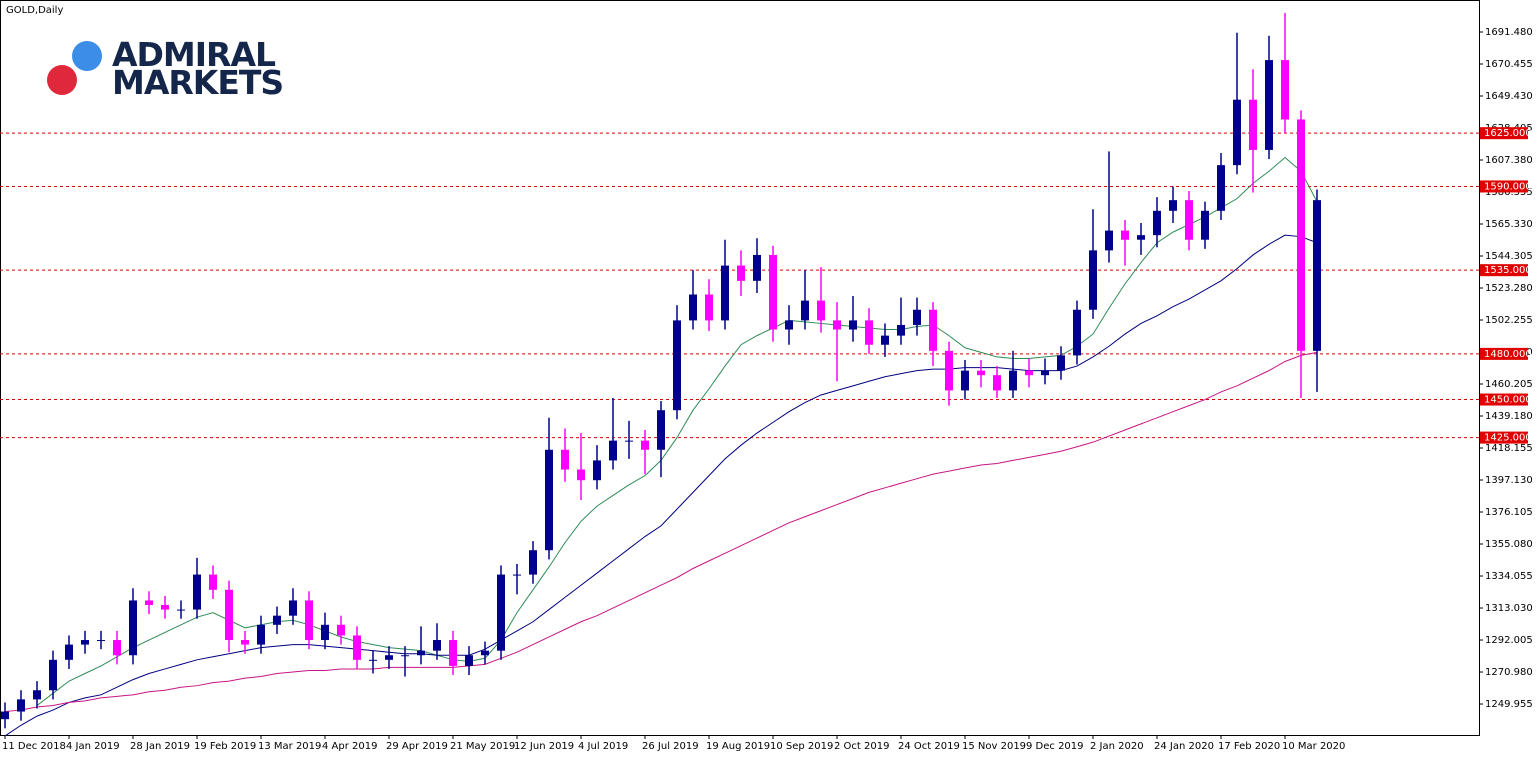 The width and height of the screenshot is (1537, 757). Describe the element at coordinates (349, 746) in the screenshot. I see `x-tick-label: 4 Apr 2019` at that location.